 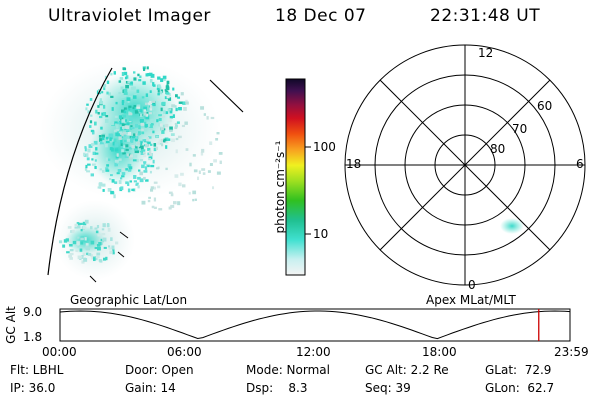 I want to click on gc-alt-axis-label: GC Alt, so click(x=10, y=325).